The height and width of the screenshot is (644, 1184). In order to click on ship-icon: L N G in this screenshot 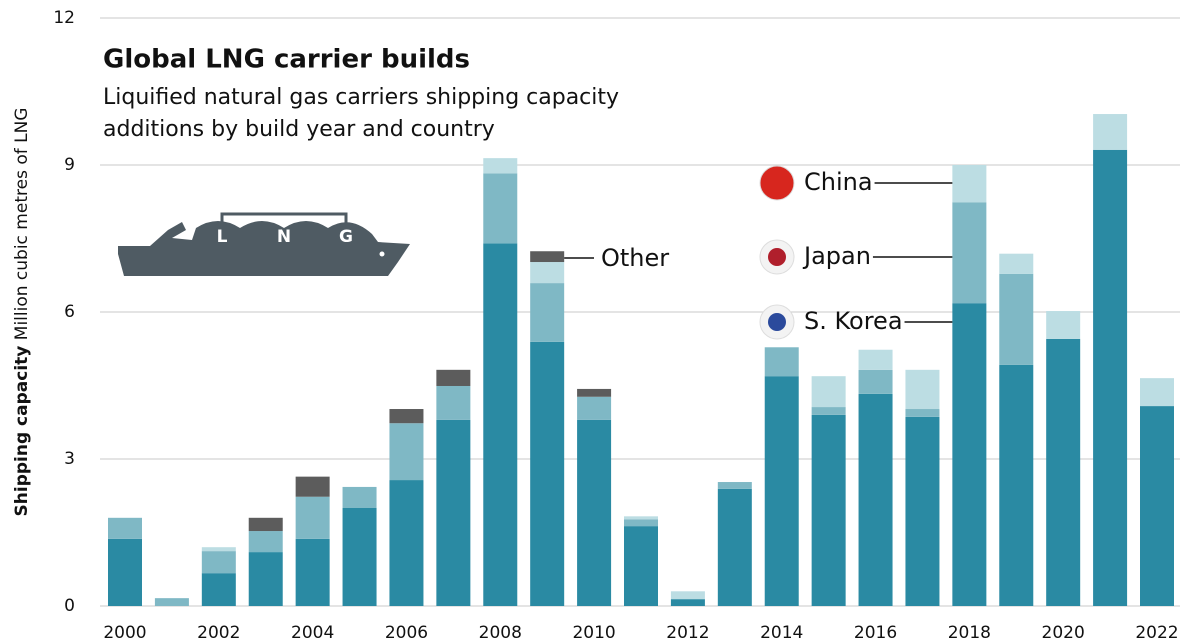, I will do `click(264, 244)`.